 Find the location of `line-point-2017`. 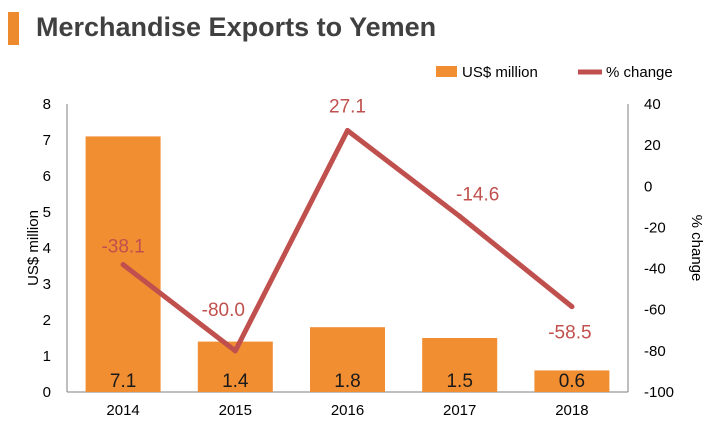

line-point-2017 is located at coordinates (460, 216).